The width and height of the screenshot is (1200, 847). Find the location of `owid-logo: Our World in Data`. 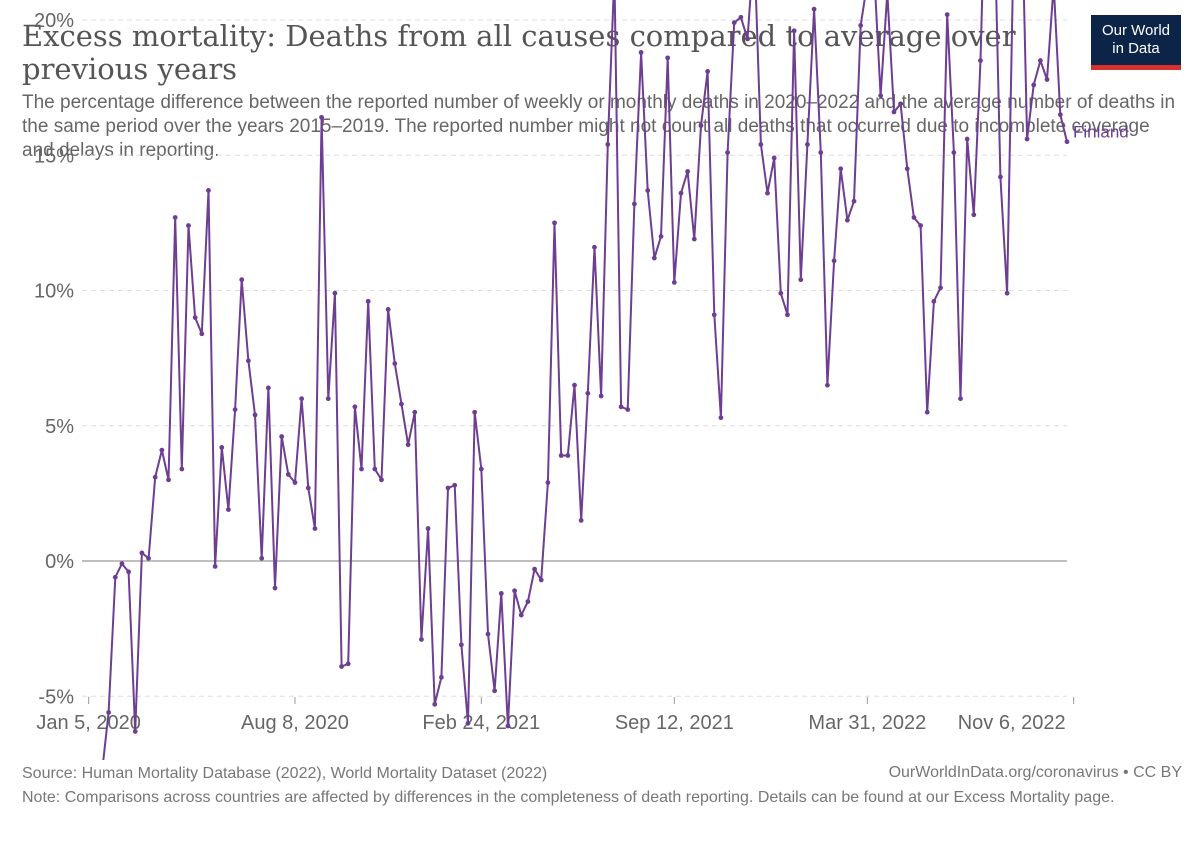

owid-logo: Our World in Data is located at coordinates (1136, 42).